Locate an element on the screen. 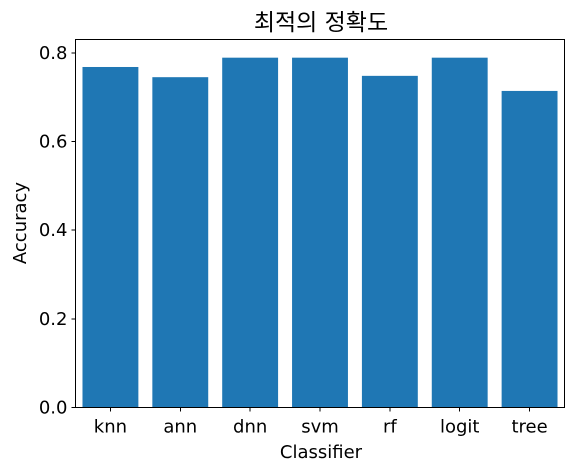 This screenshot has width=579, height=474. bar-svm is located at coordinates (320, 232).